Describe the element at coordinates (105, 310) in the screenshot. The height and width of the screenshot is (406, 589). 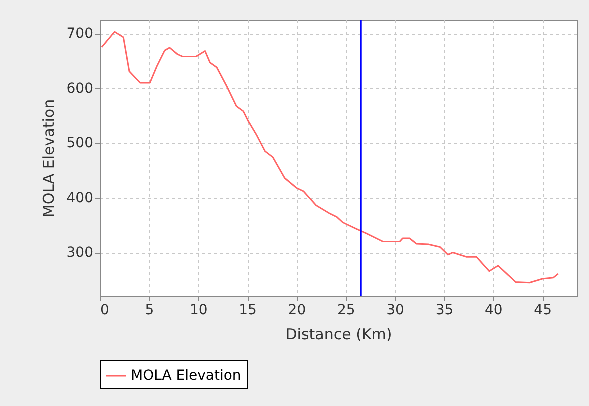
I see `x-tick-label: 0` at that location.